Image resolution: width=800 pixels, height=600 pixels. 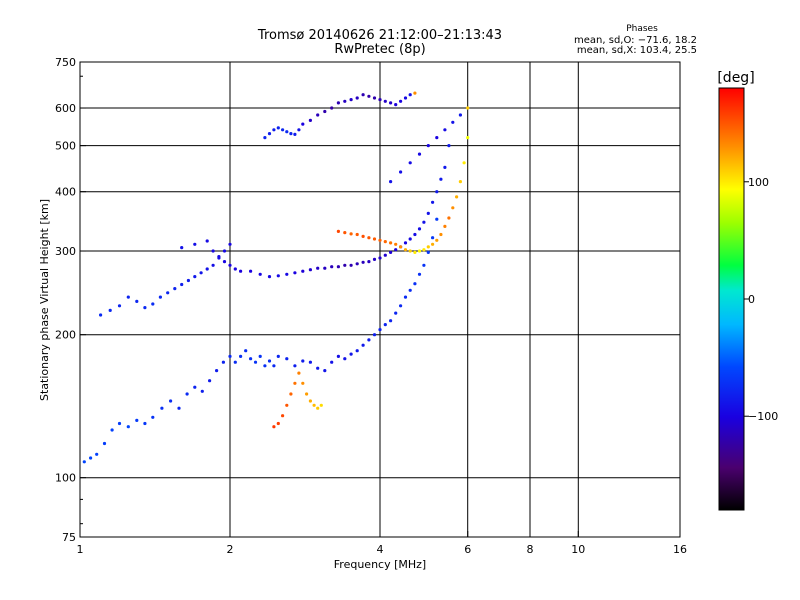 I want to click on colorbar-tick-label: 100, so click(x=758, y=182).